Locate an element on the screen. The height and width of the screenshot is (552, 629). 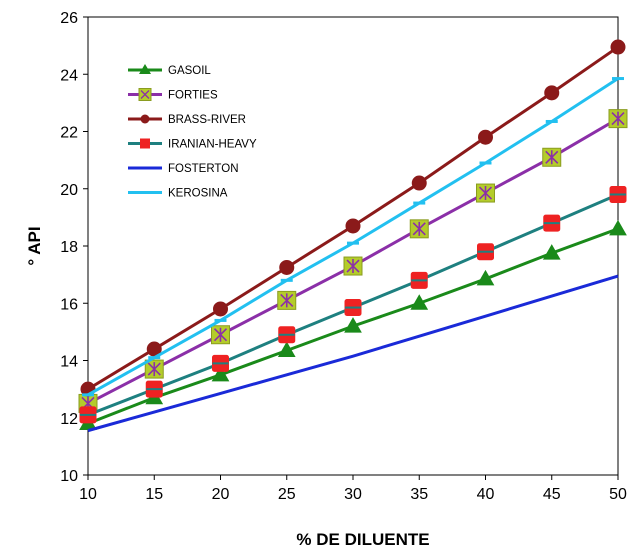
x-tick-label: 35 is located at coordinates (419, 494).